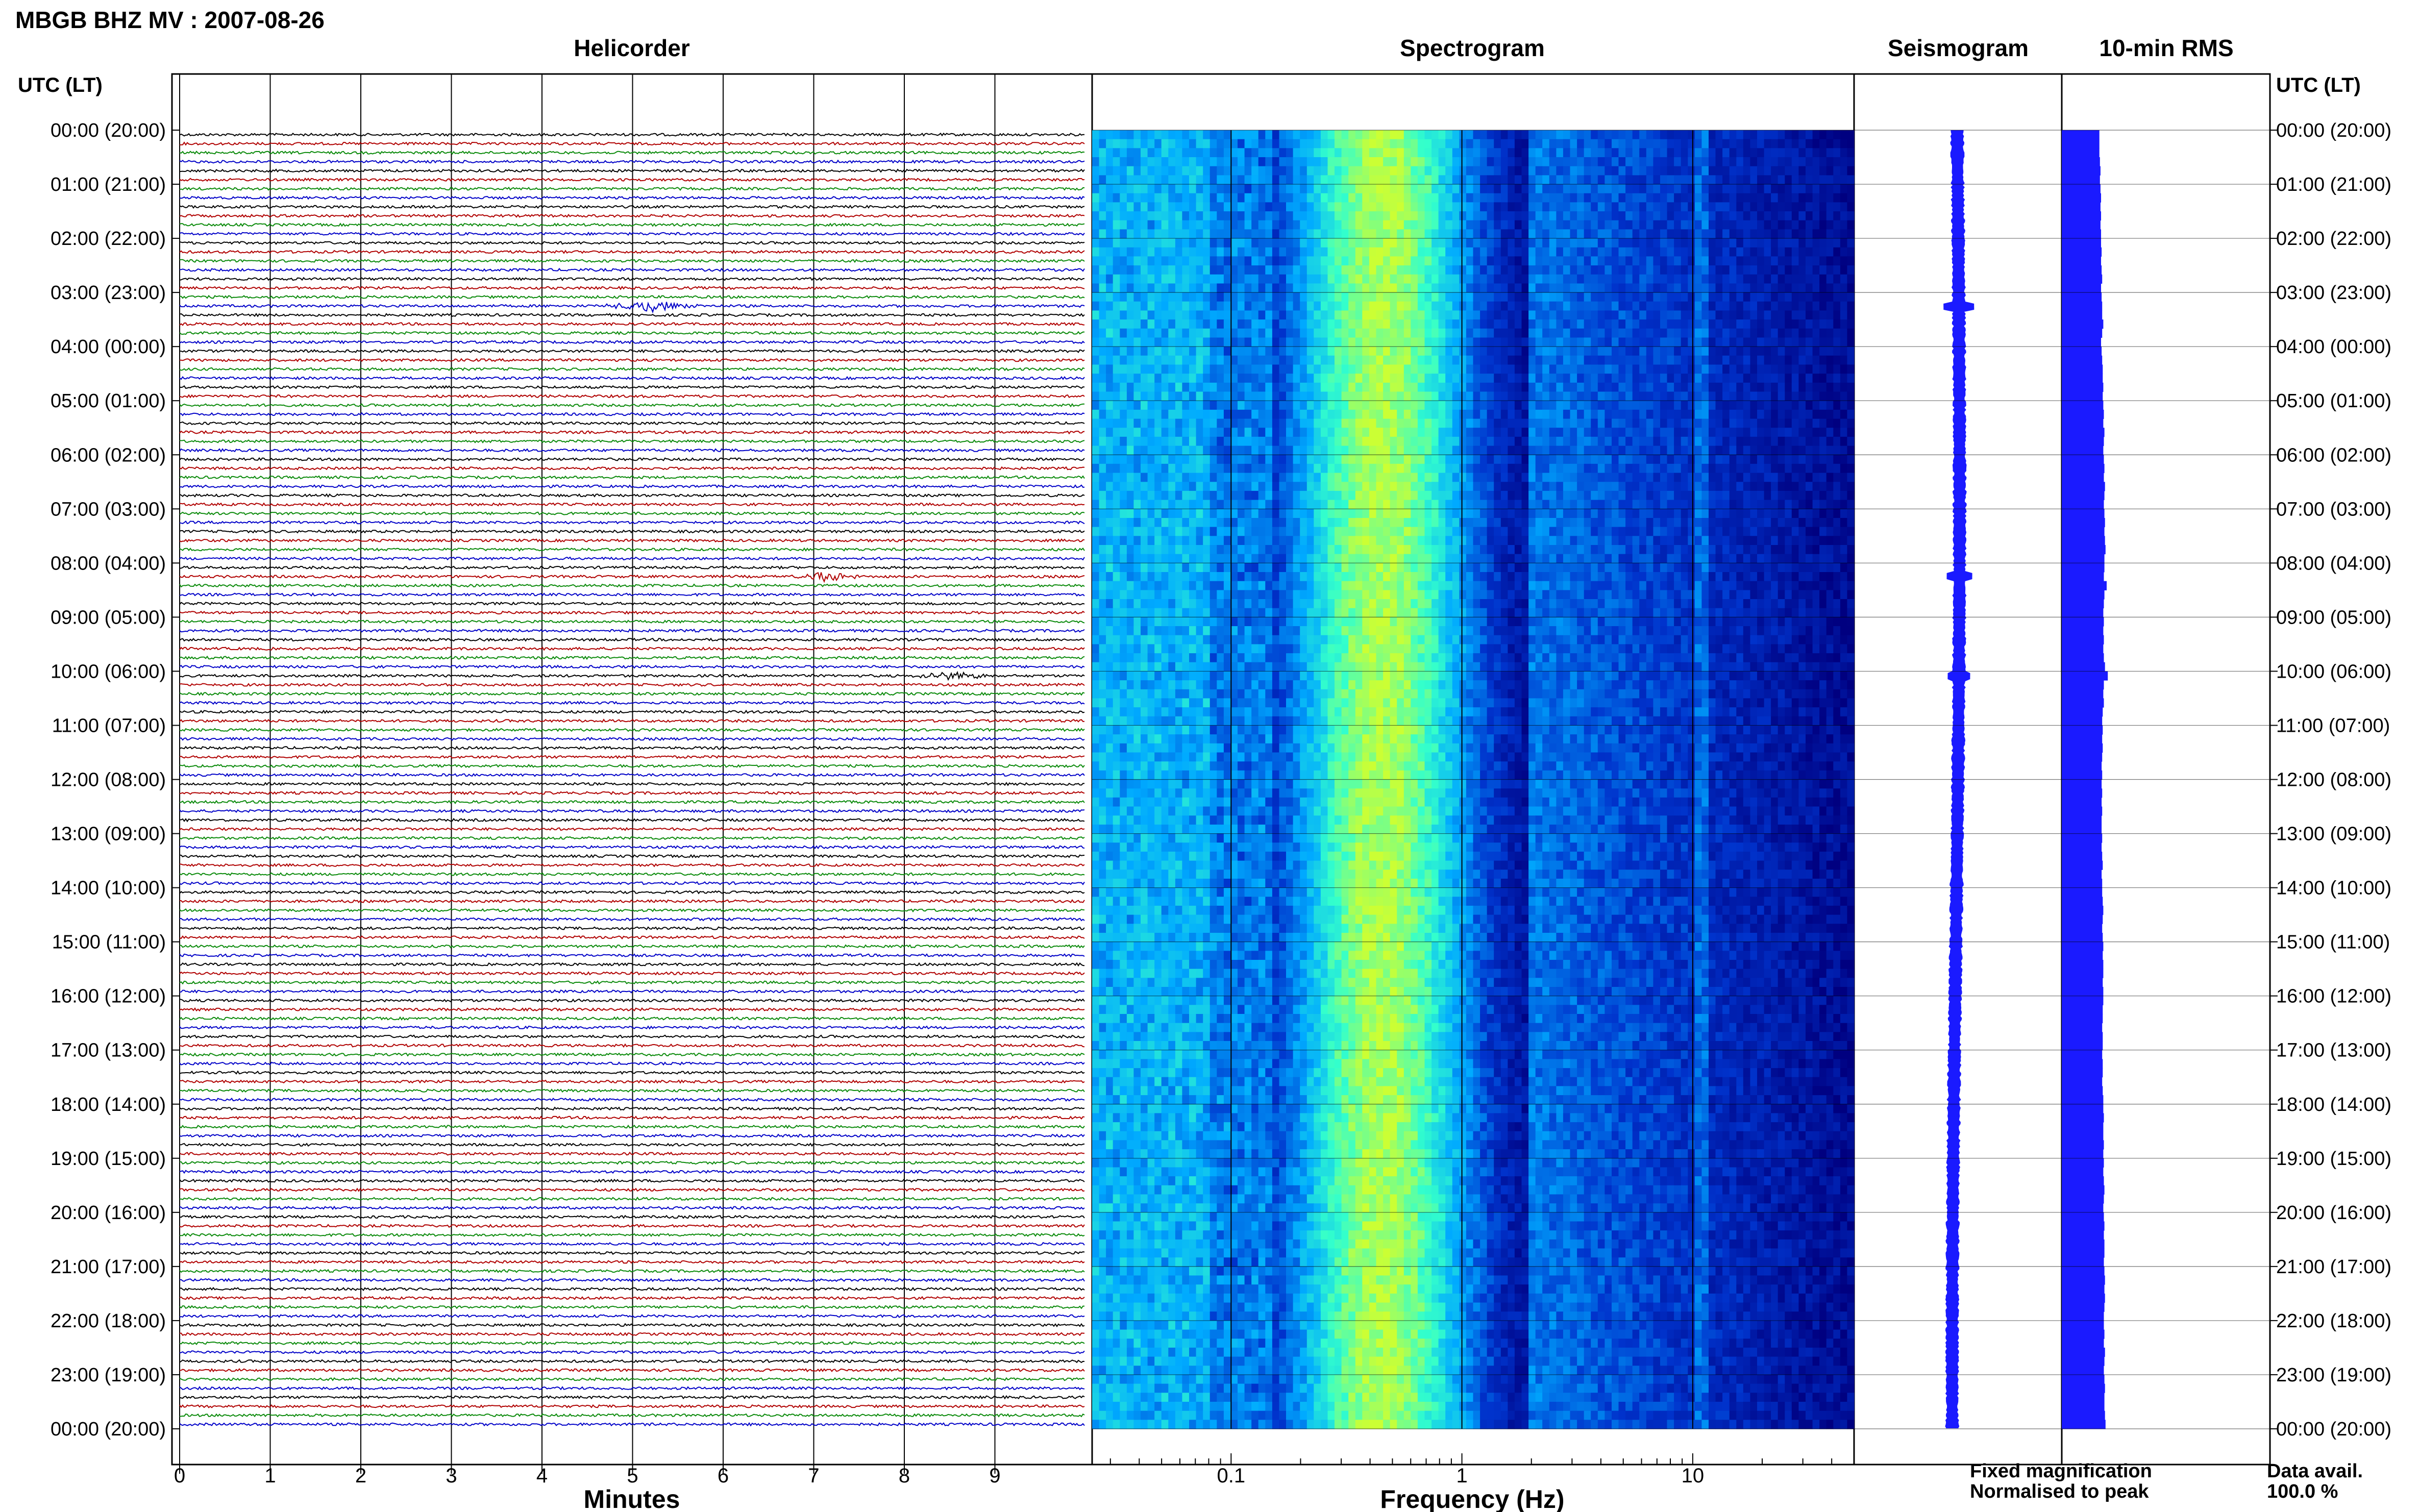 The width and height of the screenshot is (2419, 1512). What do you see at coordinates (2166, 48) in the screenshot?
I see `rms-title: 10-min RMS` at bounding box center [2166, 48].